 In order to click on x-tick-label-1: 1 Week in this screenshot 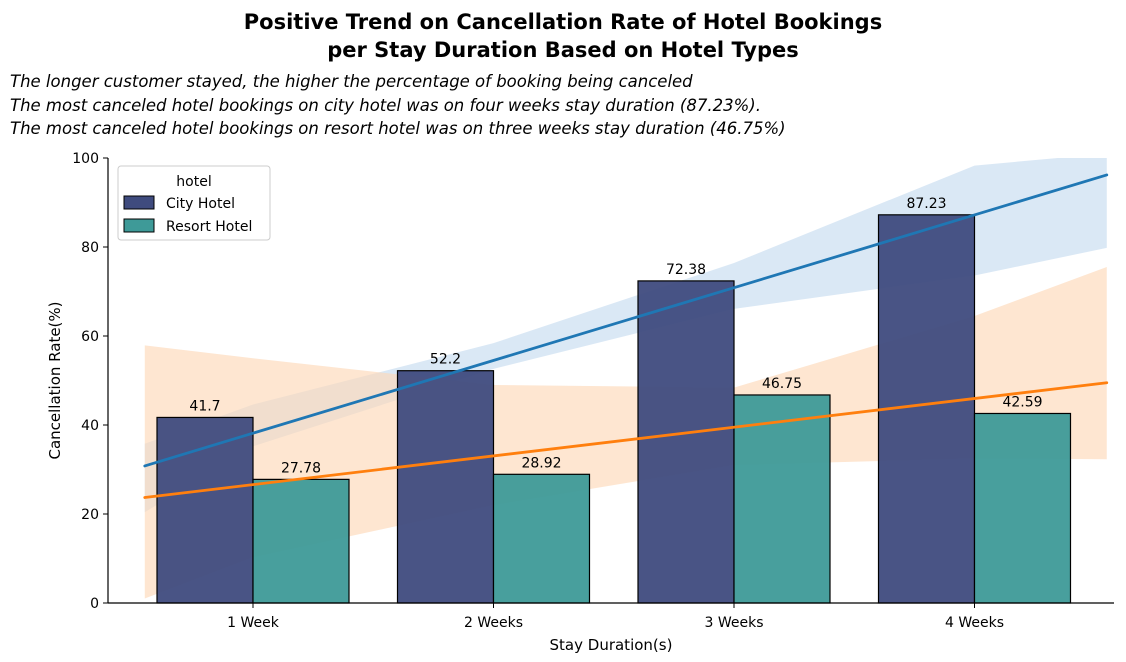, I will do `click(253, 623)`.